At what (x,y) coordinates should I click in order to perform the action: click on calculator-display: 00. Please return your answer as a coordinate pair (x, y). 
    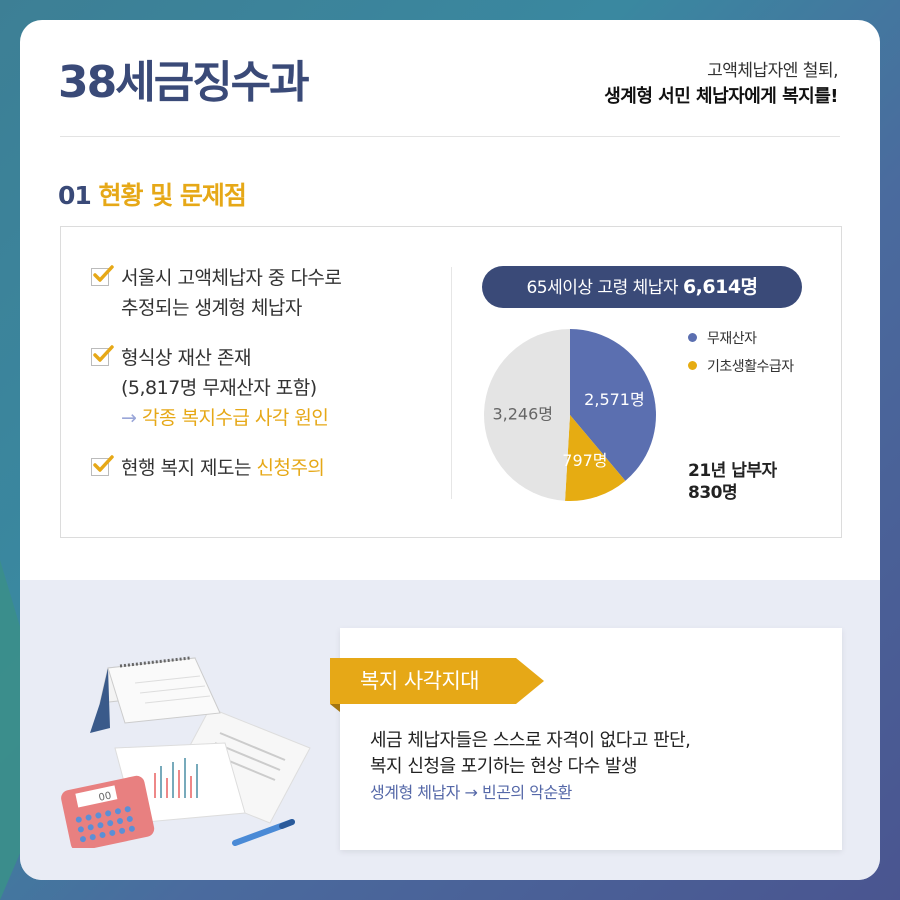
    Looking at the image, I should click on (105, 796).